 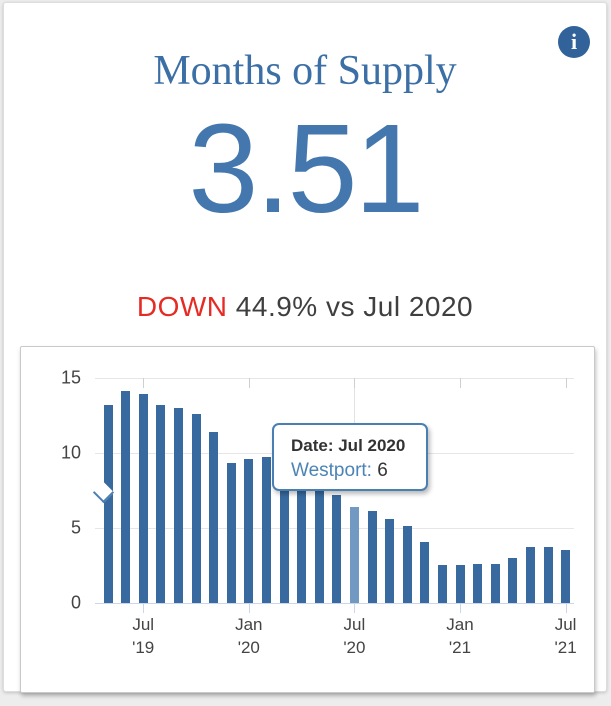 I want to click on bar-apr-2020, so click(x=301, y=534).